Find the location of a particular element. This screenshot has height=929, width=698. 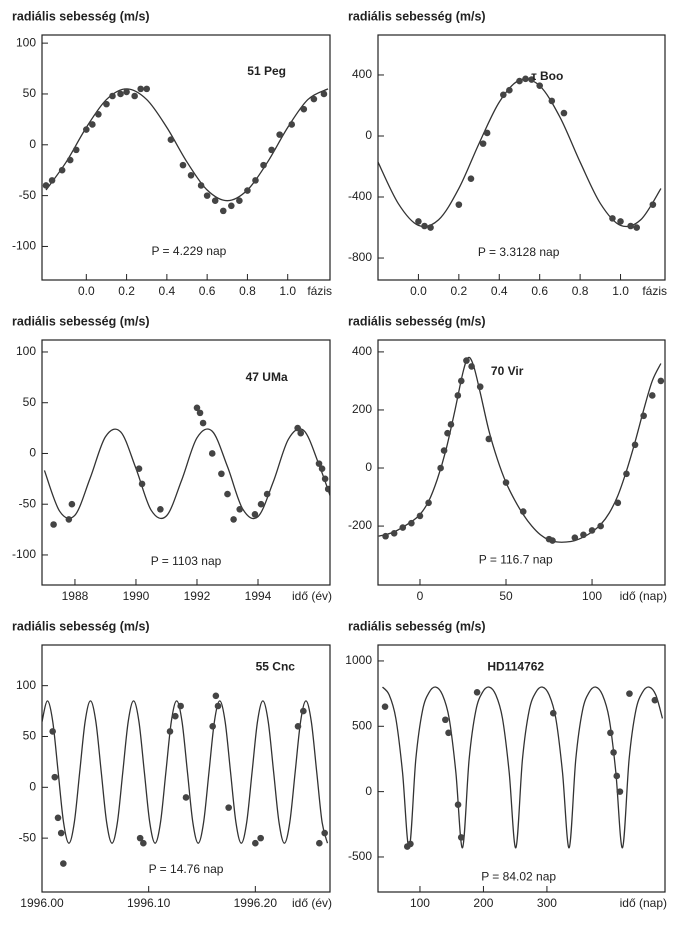

y-tick-label: -50 is located at coordinates (28, 195).